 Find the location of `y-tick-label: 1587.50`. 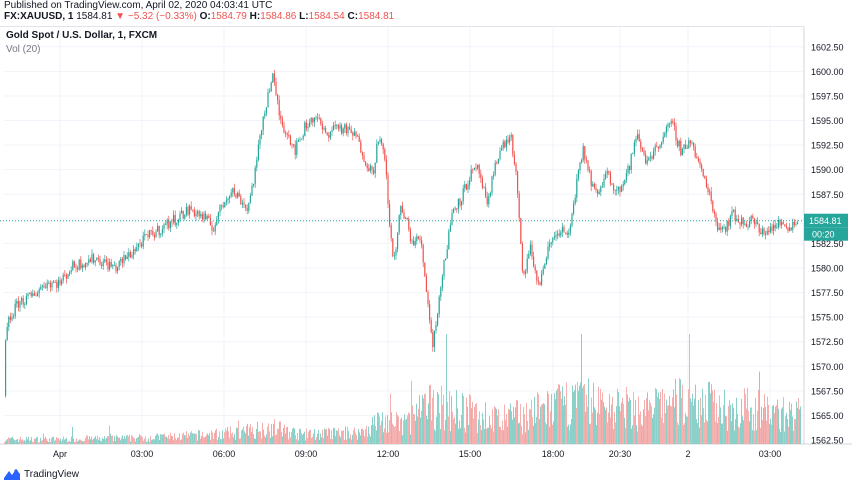

y-tick-label: 1587.50 is located at coordinates (827, 195).